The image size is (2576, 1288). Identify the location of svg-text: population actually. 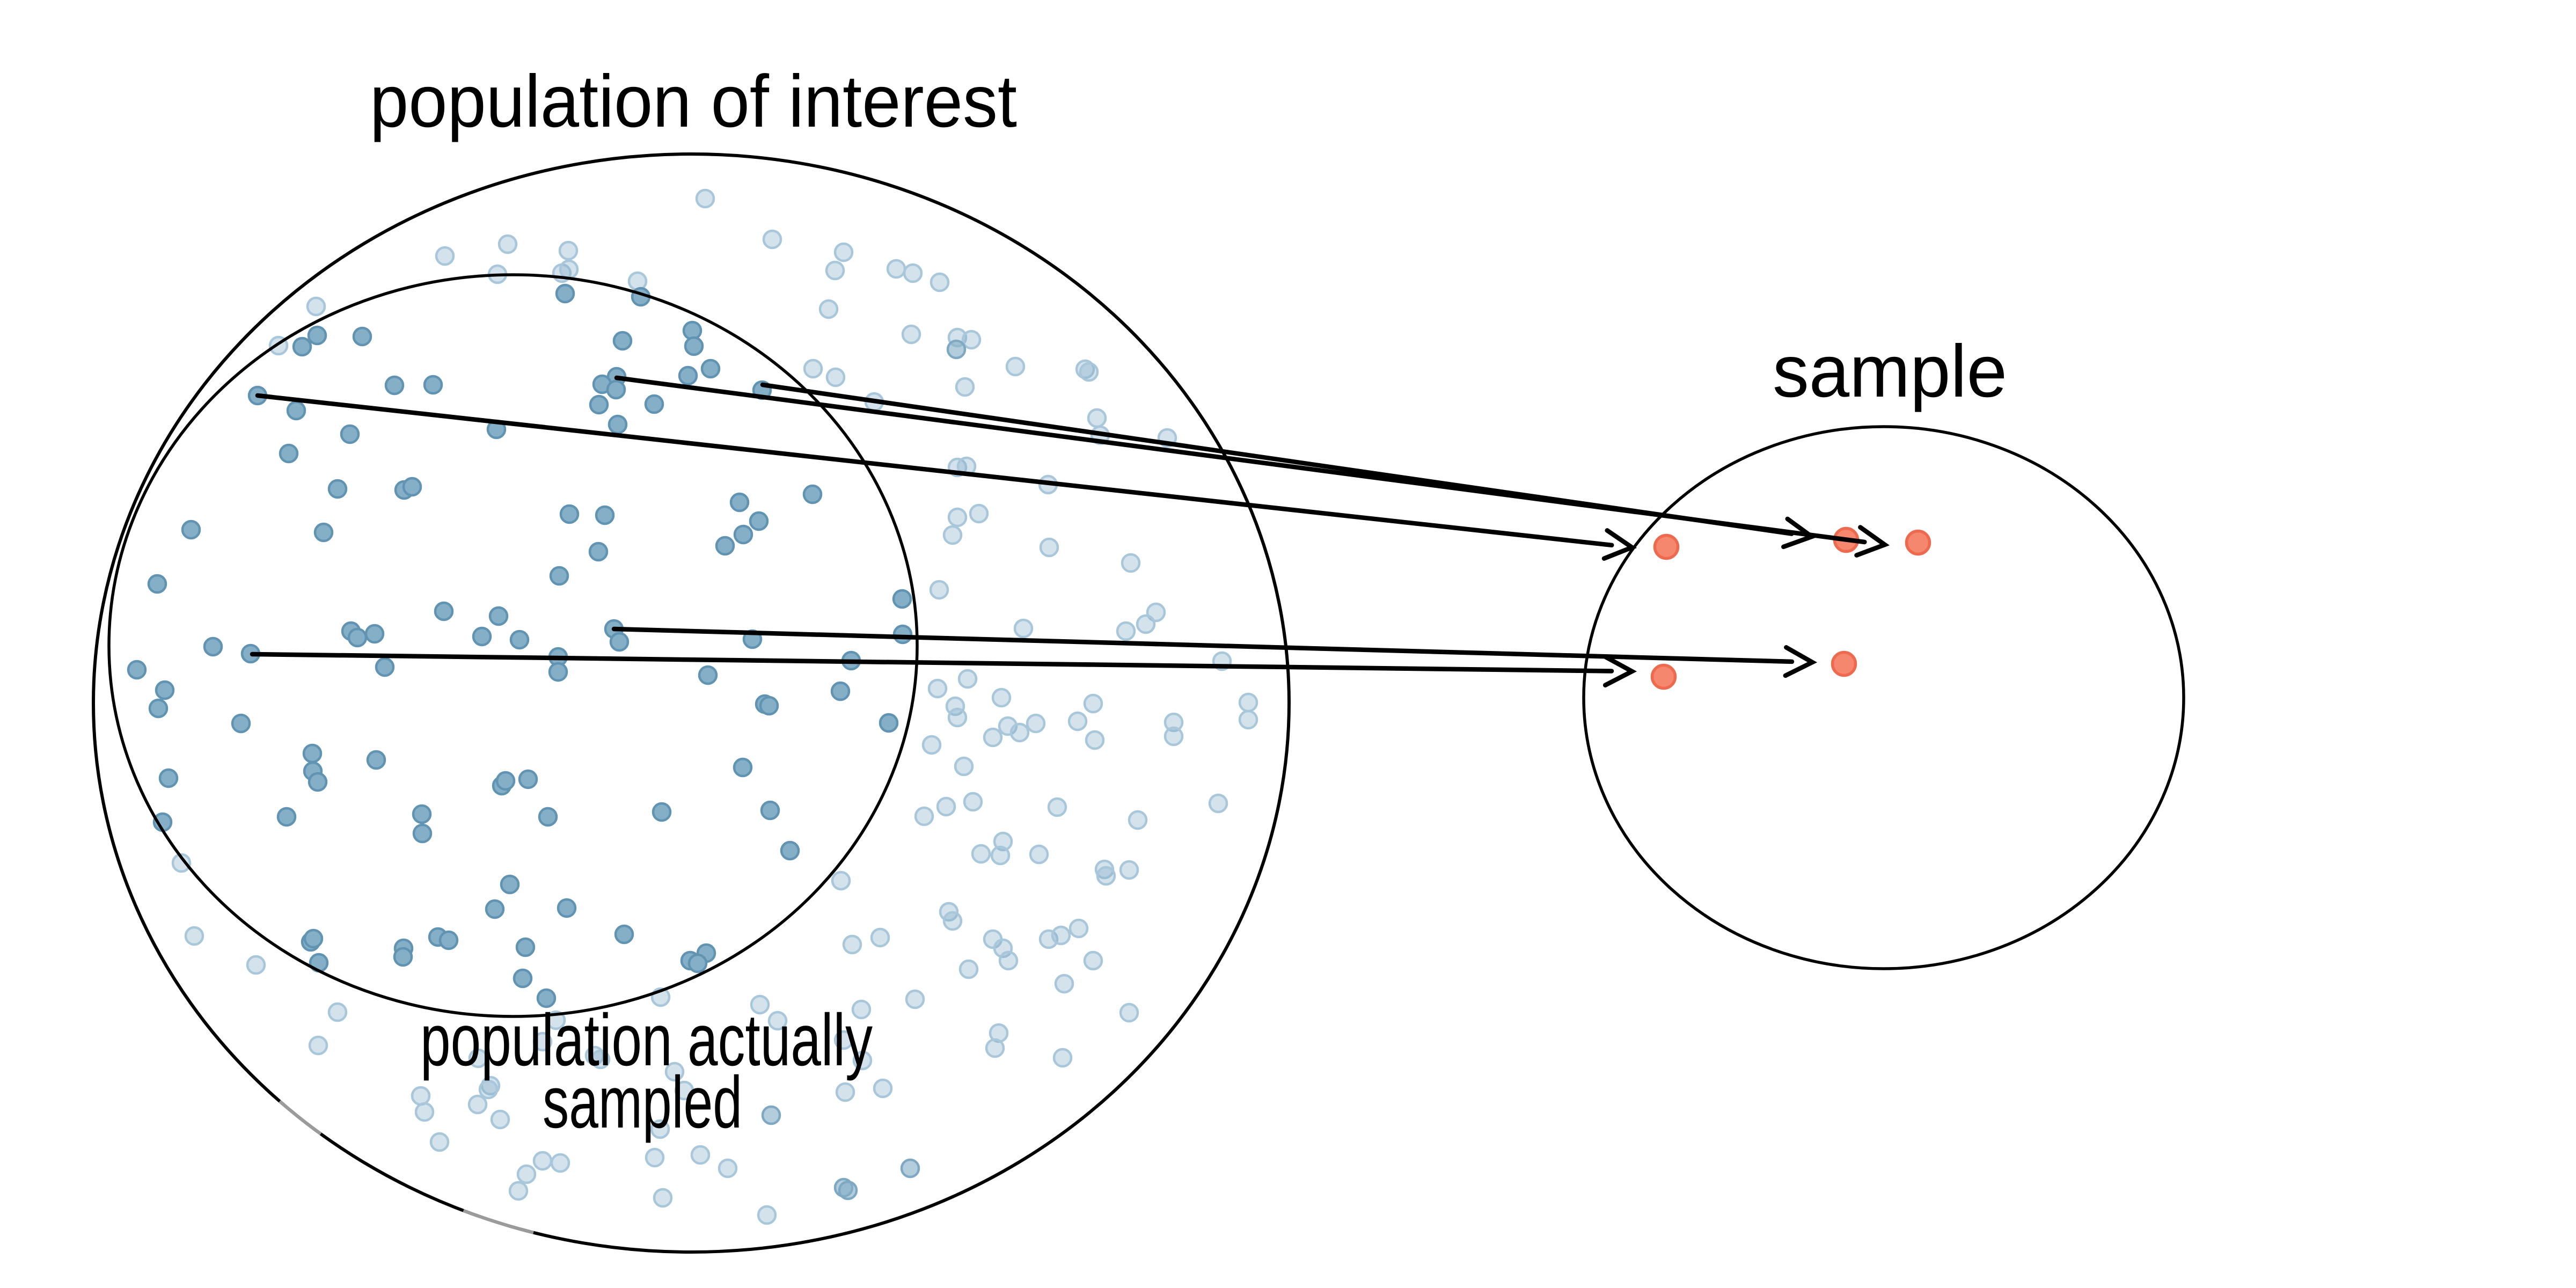
(646, 1040).